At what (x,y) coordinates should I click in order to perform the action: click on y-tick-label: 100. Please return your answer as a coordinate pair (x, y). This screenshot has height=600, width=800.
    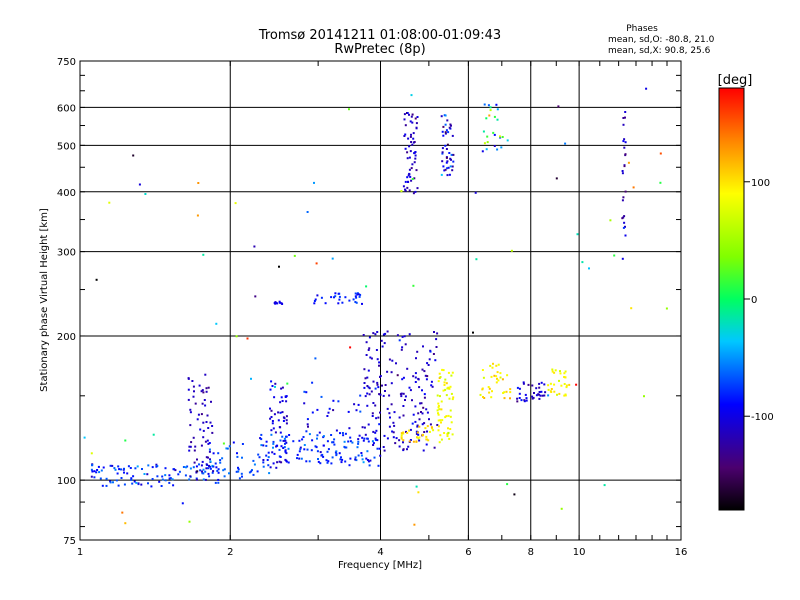
    Looking at the image, I should click on (66, 481).